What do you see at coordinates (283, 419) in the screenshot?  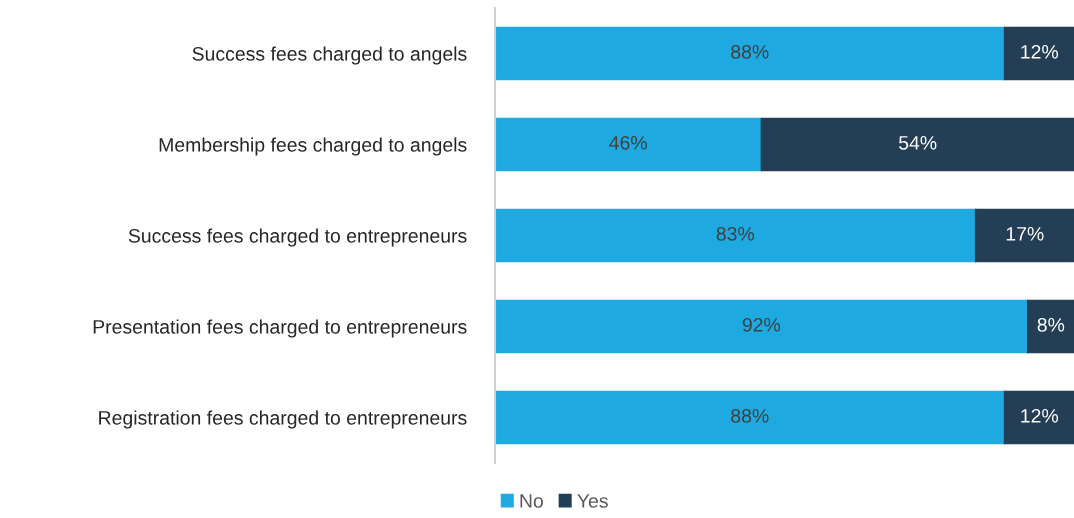 I see `y-tick-label: Registration fees charged to entrepreneurs` at bounding box center [283, 419].